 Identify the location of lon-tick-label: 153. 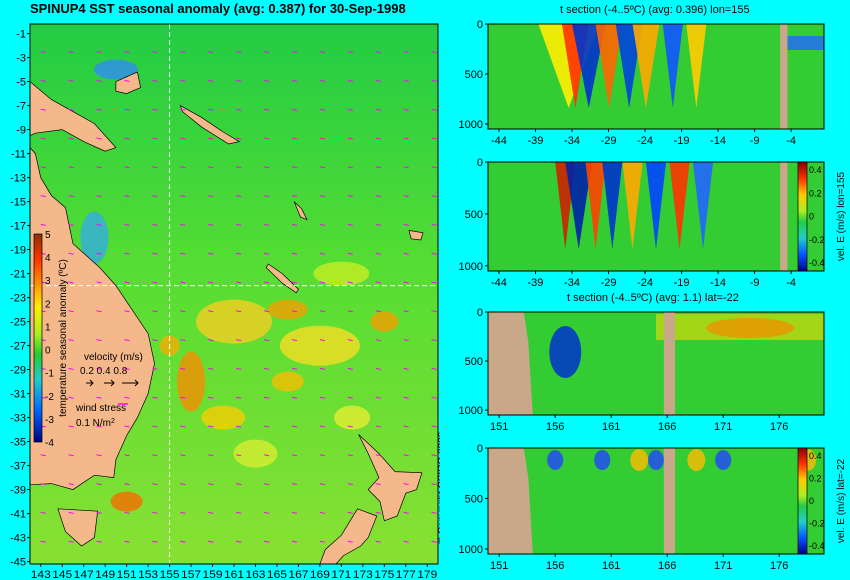
(148, 574).